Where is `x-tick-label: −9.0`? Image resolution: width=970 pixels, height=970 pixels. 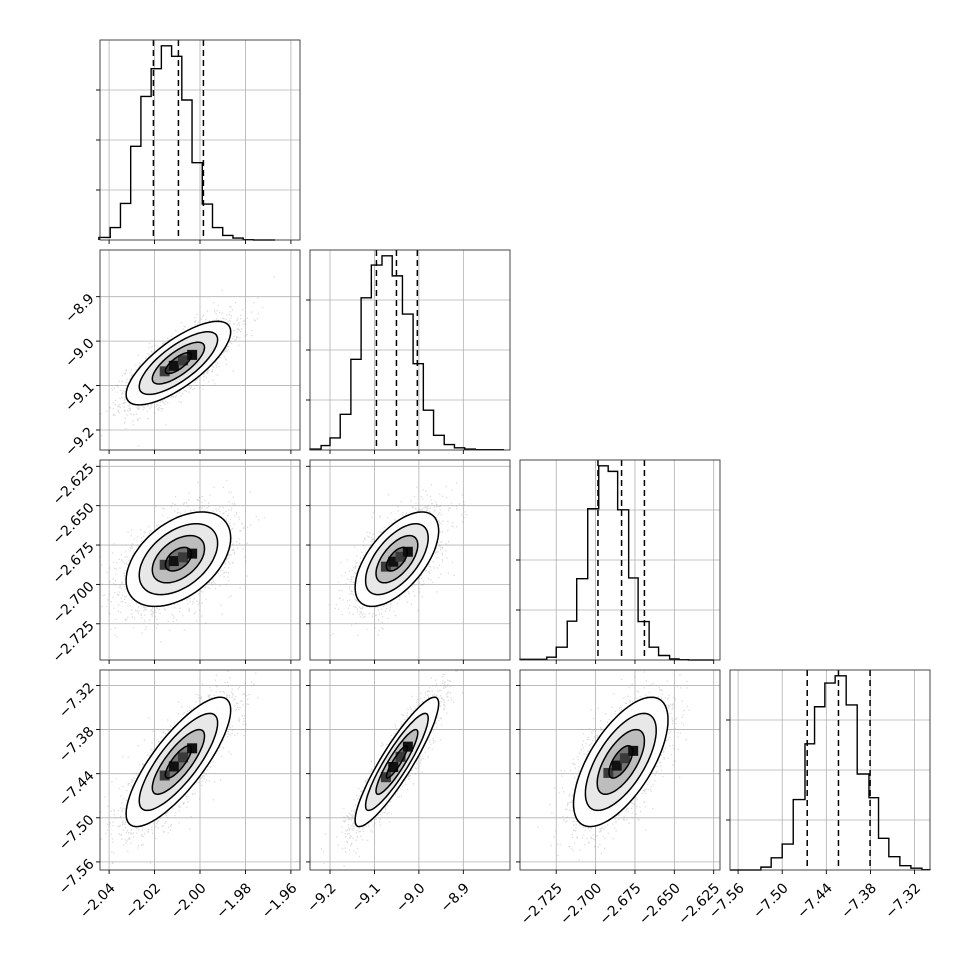
x-tick-label: −9.0 is located at coordinates (410, 897).